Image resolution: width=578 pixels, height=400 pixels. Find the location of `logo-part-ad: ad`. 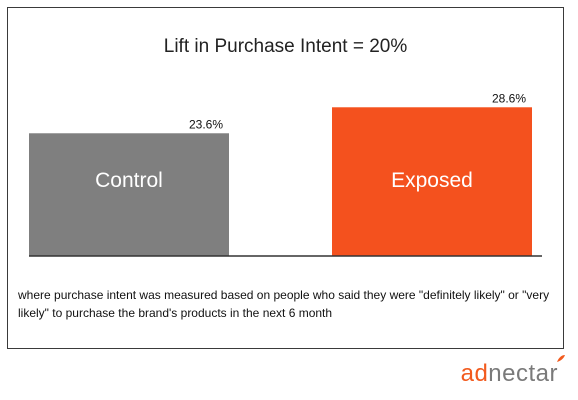

logo-part-ad: ad is located at coordinates (474, 373).